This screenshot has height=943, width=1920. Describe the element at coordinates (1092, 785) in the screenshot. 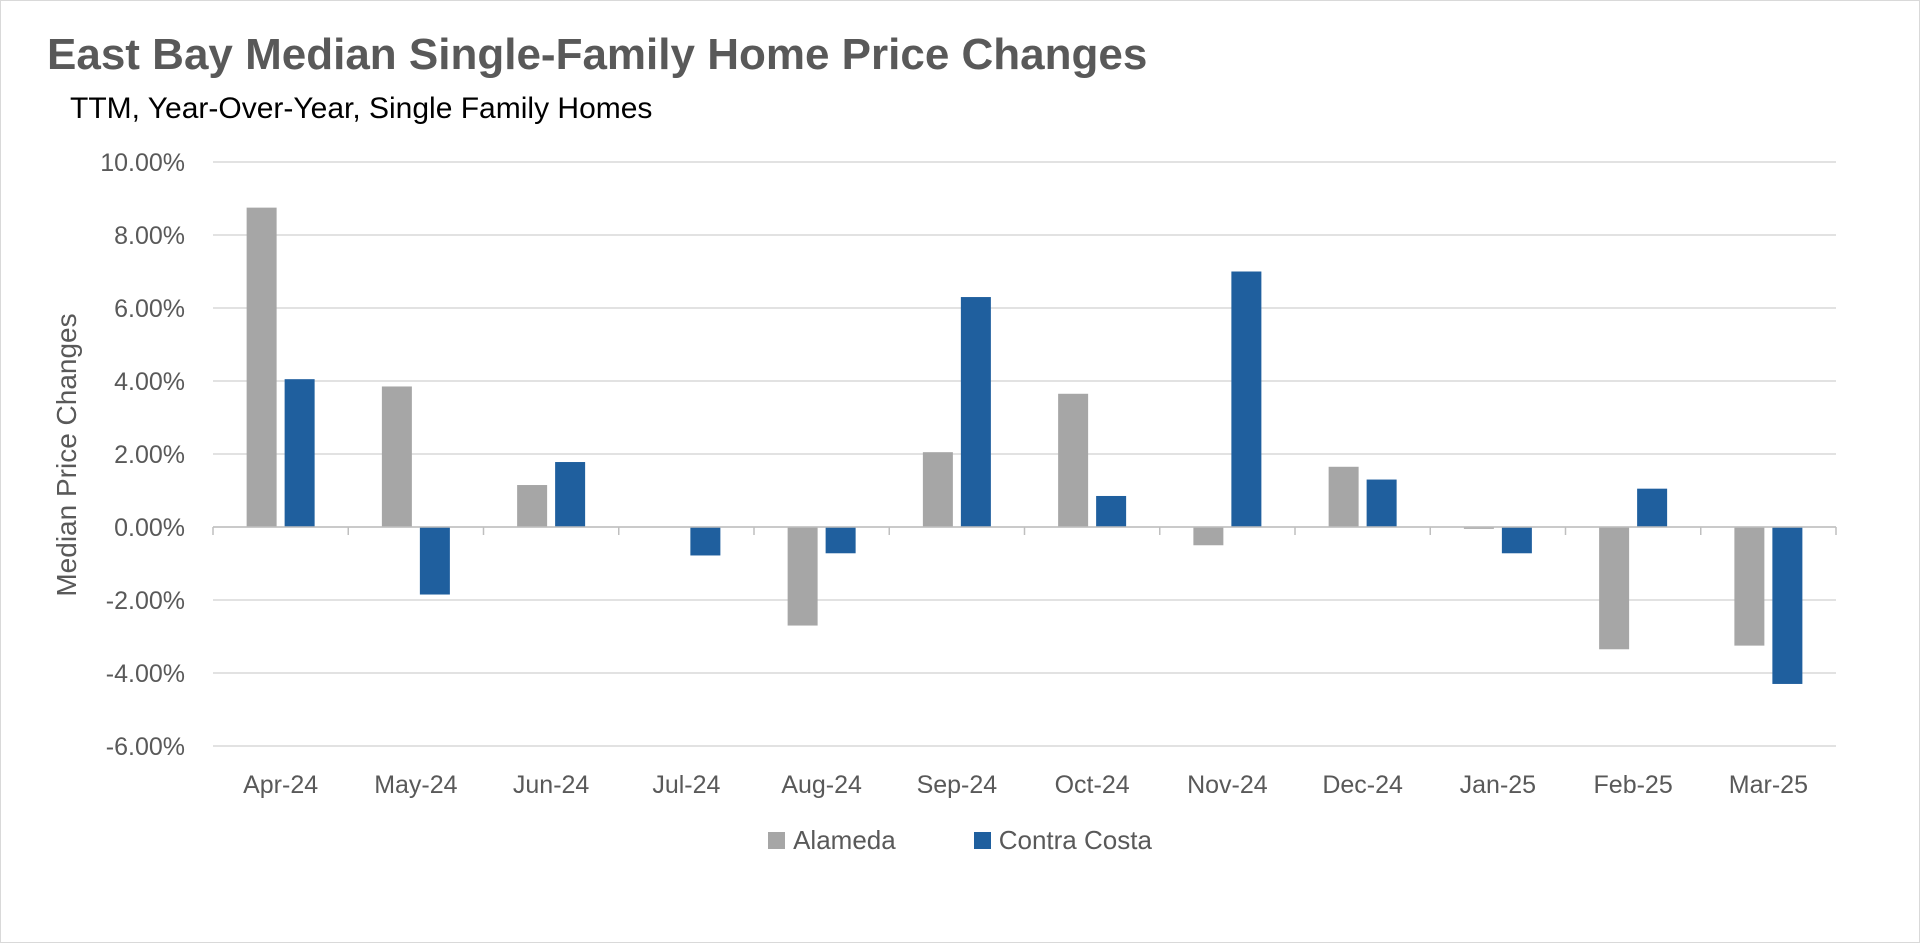

I see `x-tick-label: Oct-24` at that location.